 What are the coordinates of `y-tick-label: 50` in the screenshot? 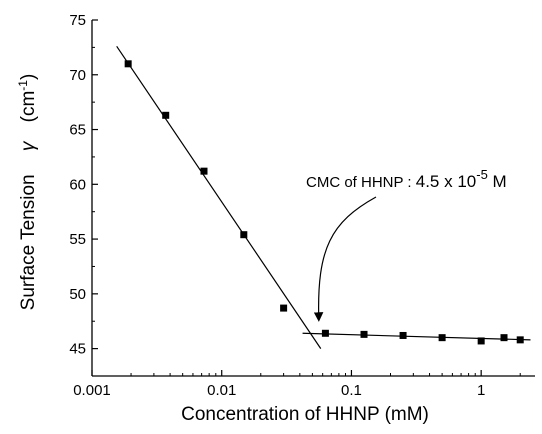 It's located at (77, 294).